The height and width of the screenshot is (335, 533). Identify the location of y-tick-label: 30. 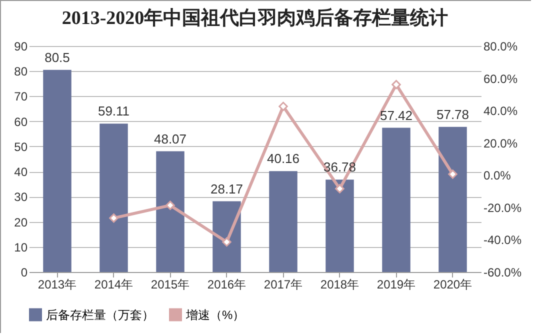
(21, 197).